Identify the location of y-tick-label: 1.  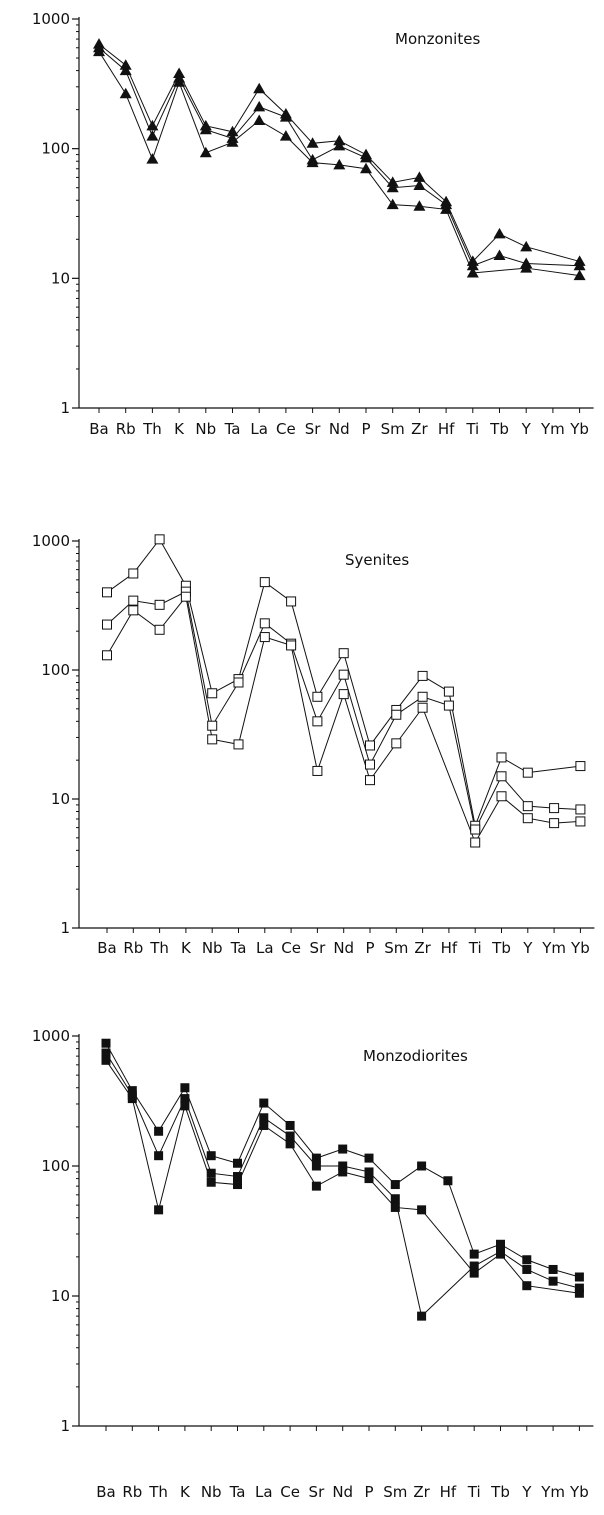
(65, 408).